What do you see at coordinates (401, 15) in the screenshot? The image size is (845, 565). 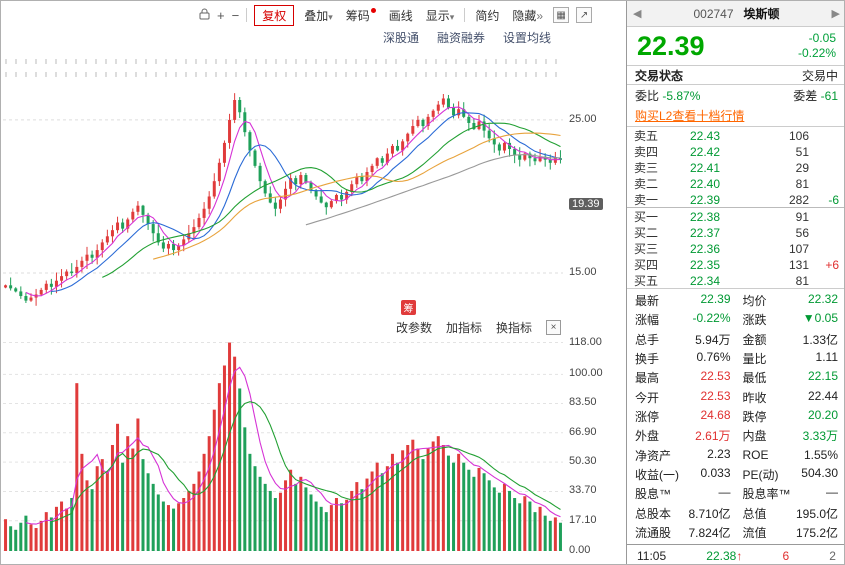 I see `drawline-button: 画线` at bounding box center [401, 15].